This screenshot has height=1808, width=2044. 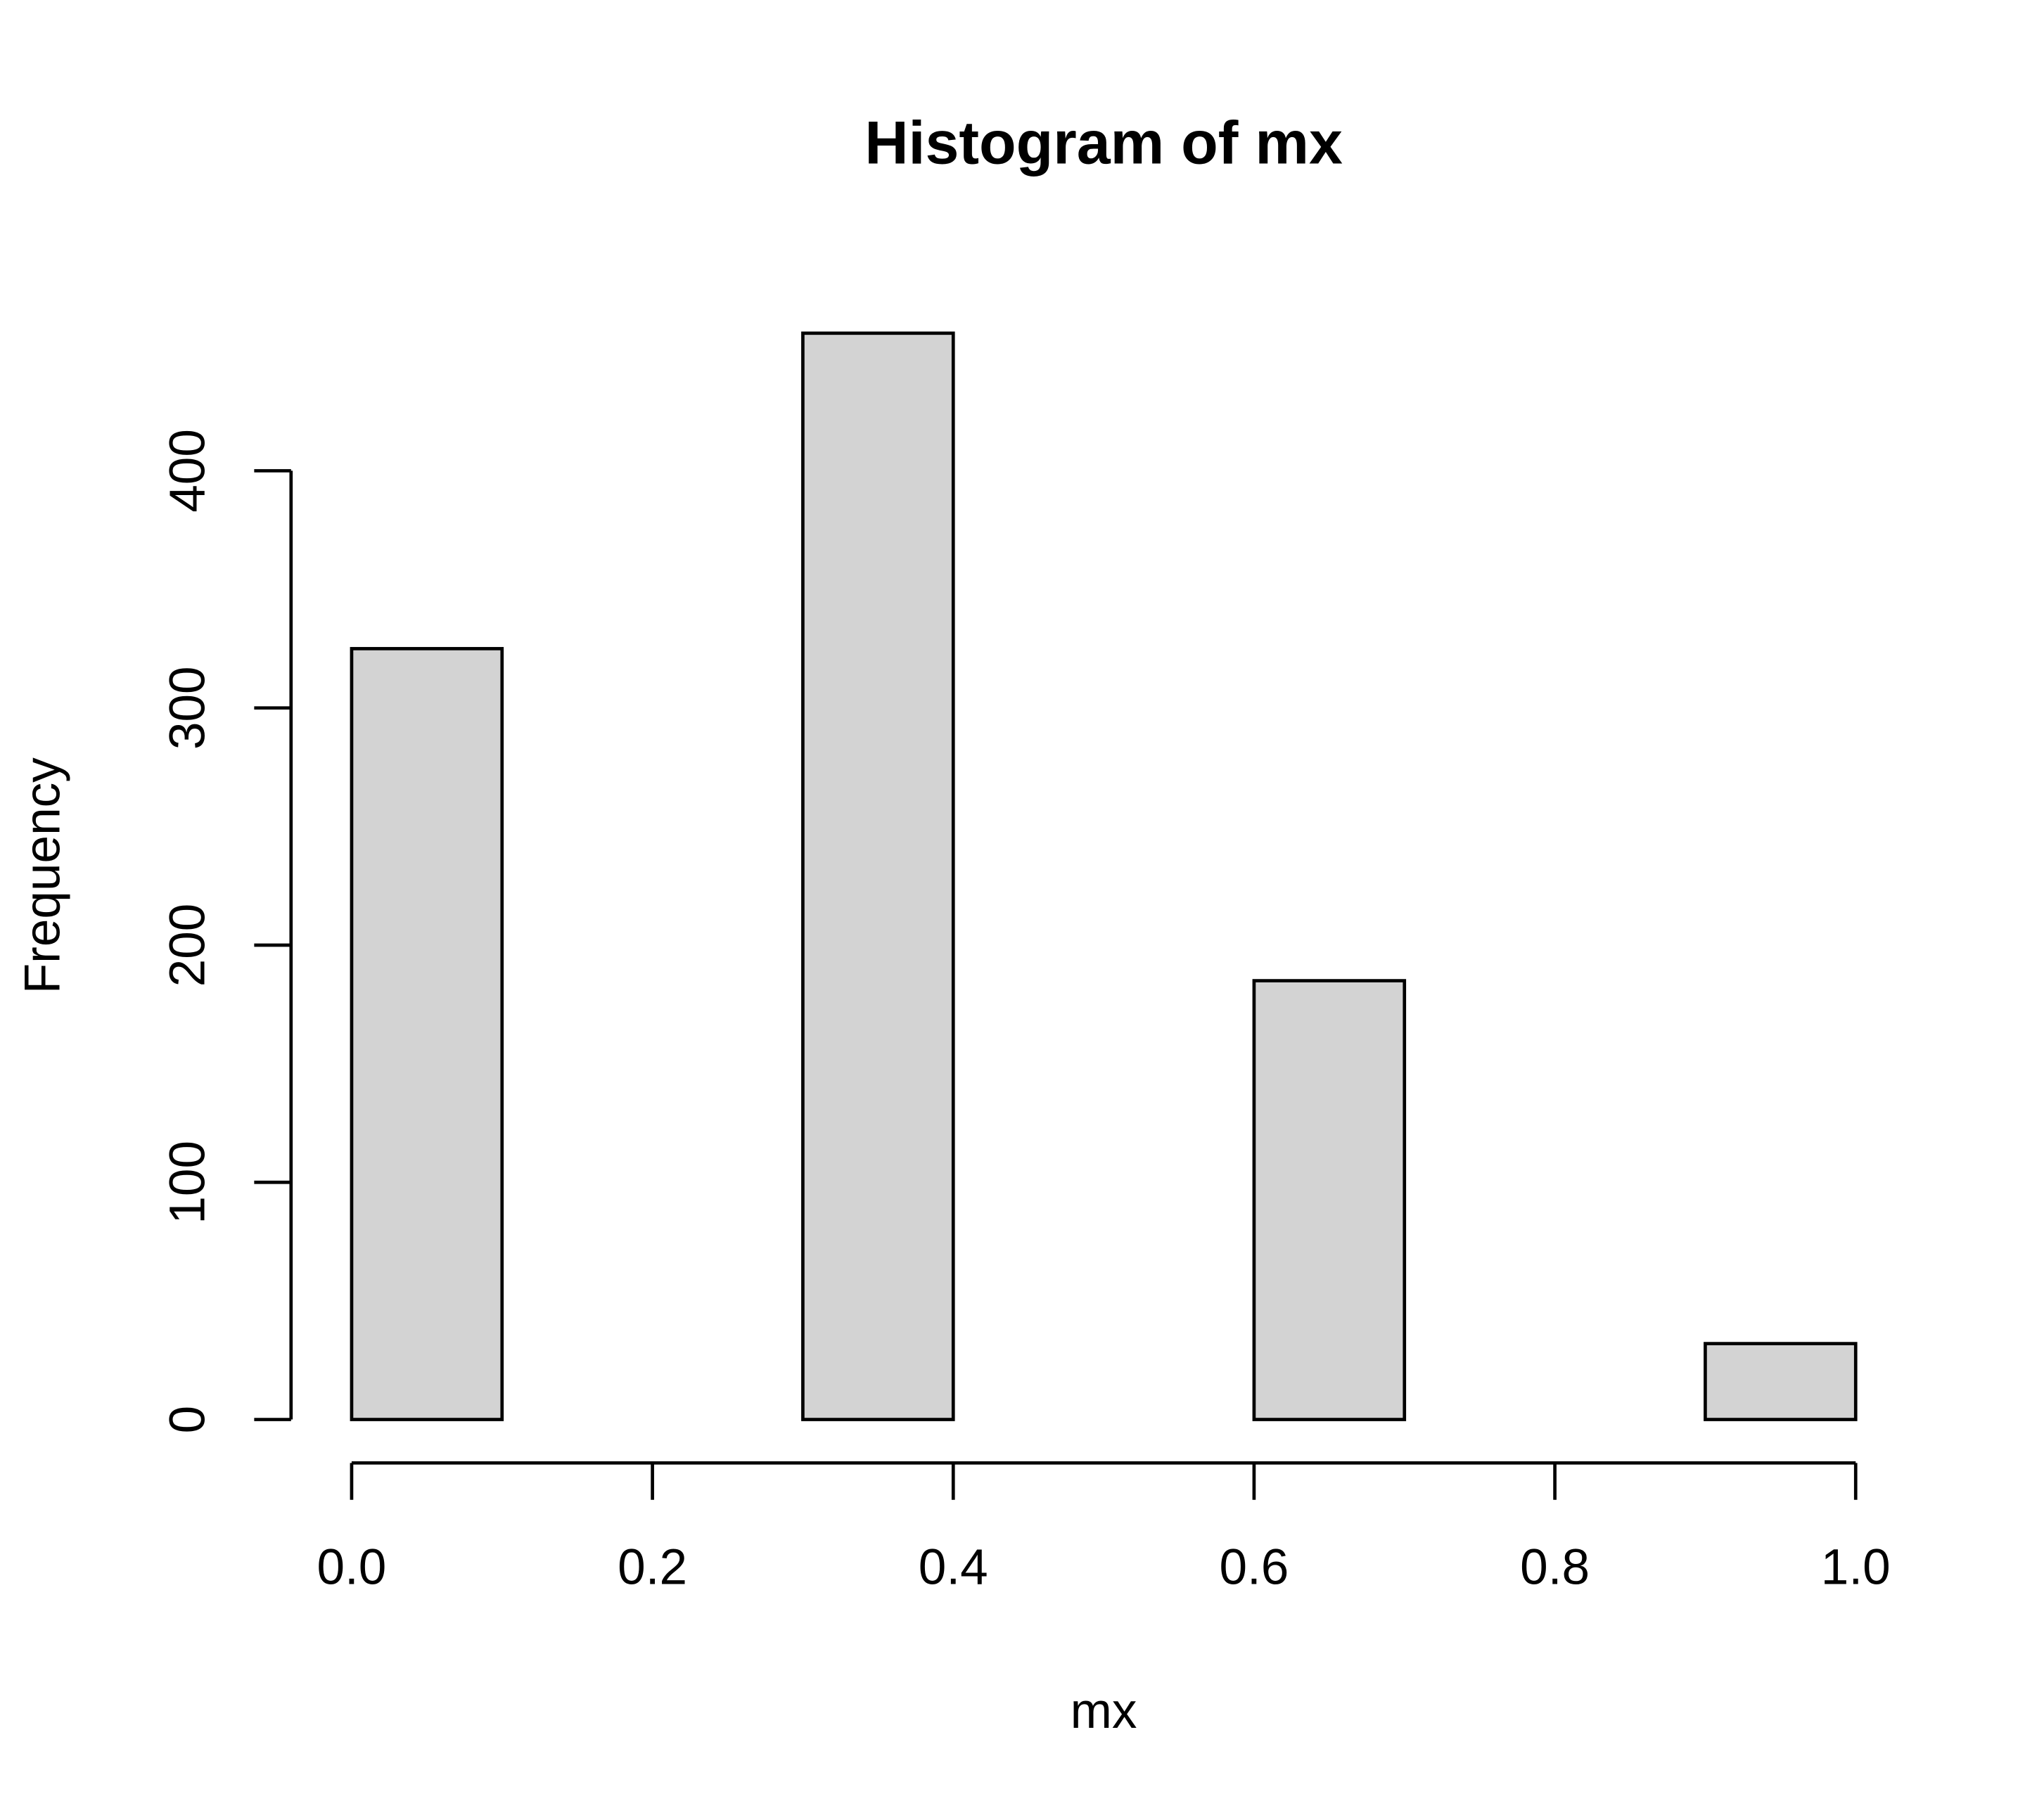 What do you see at coordinates (1555, 1568) in the screenshot?
I see `x-tick-label: 0.8` at bounding box center [1555, 1568].